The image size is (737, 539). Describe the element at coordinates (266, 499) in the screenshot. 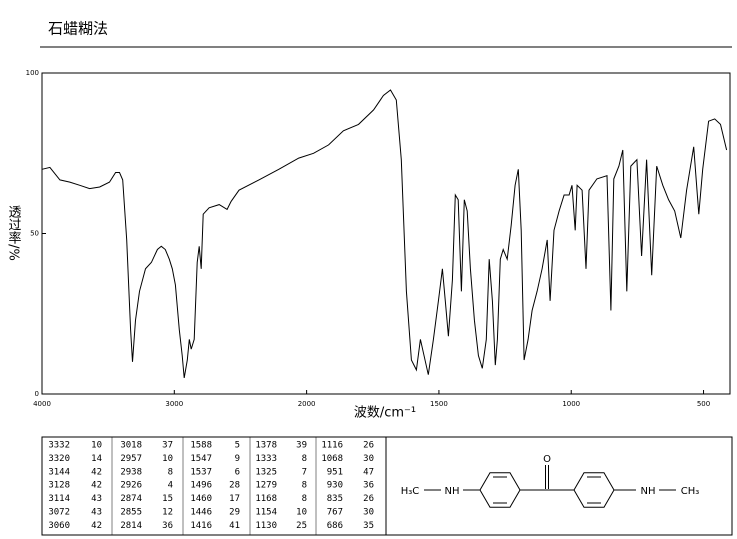

I see `table-cell: 1168` at that location.